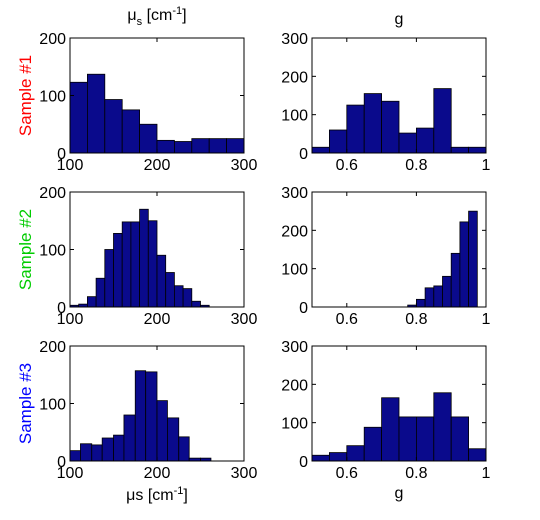 Image resolution: width=540 pixels, height=520 pixels. I want to click on panel-title: μs [cm-1], so click(156, 16).